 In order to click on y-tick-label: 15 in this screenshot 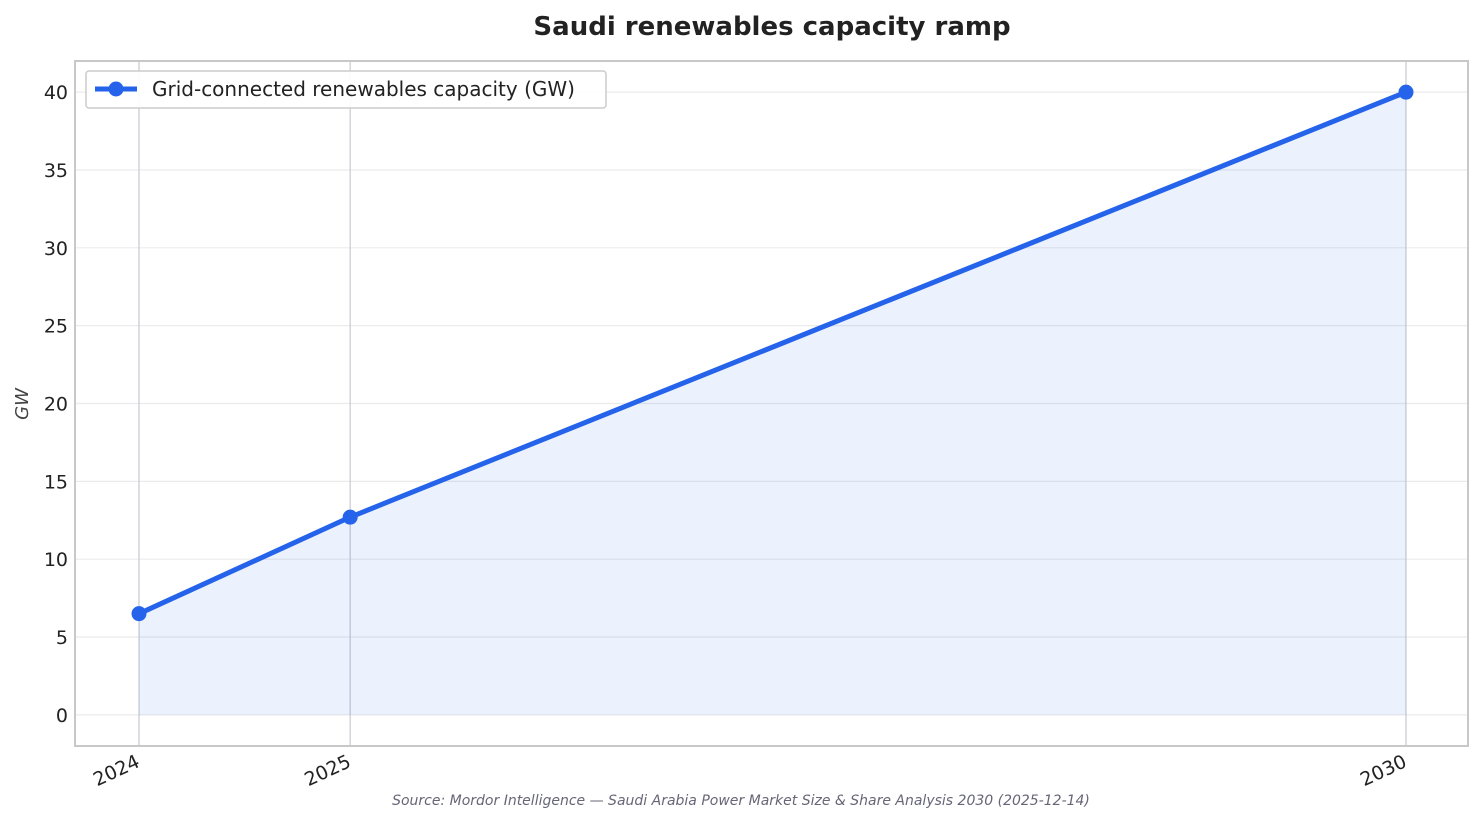, I will do `click(56, 482)`.